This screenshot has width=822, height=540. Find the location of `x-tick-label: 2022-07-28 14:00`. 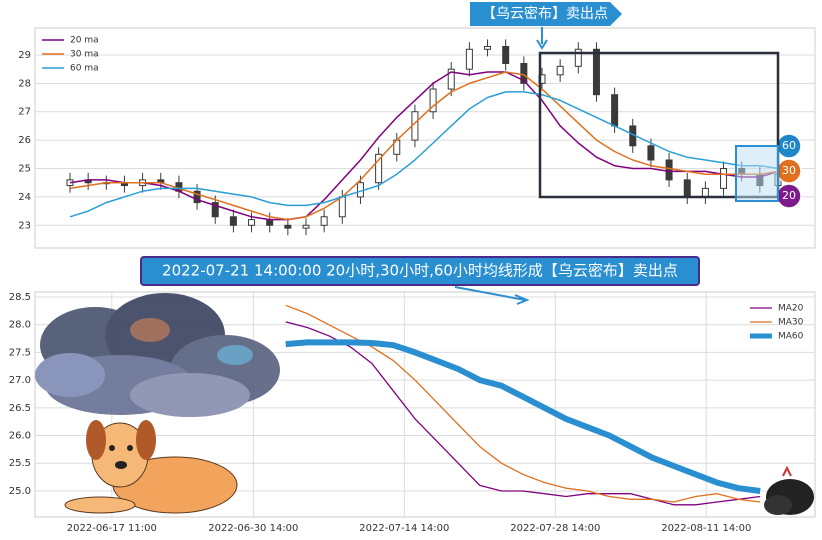

x-tick-label: 2022-07-28 14:00 is located at coordinates (555, 528).